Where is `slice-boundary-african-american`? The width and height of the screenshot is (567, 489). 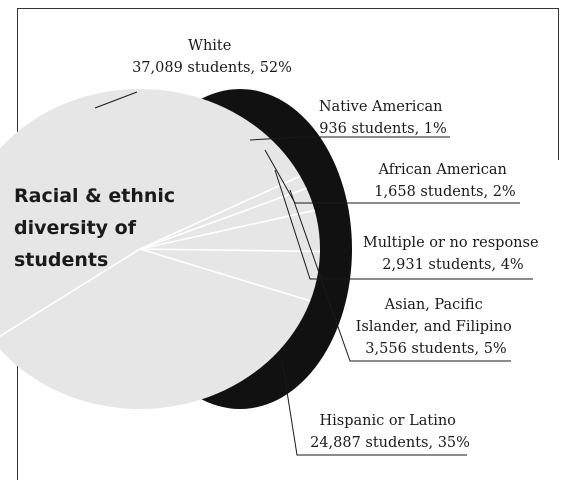 slice-boundary-african-american is located at coordinates (223, 218).